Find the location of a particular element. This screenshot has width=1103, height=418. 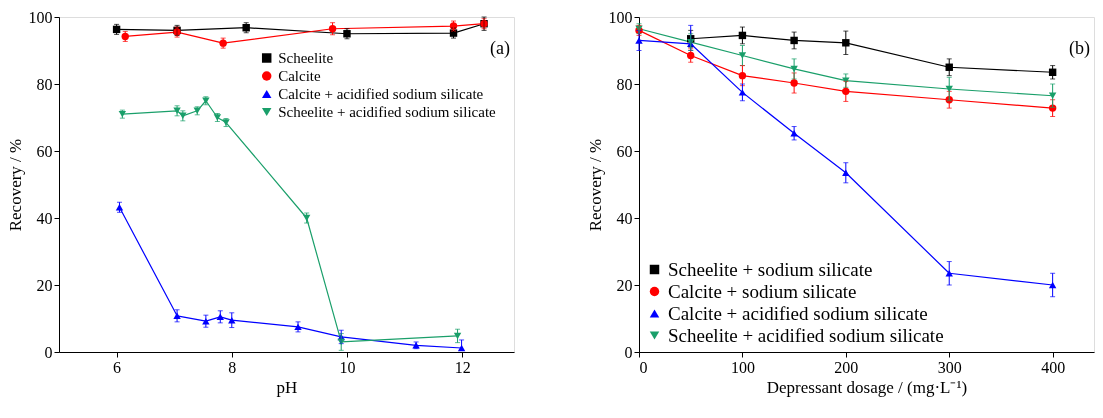

x-tick-label: 300 is located at coordinates (949, 367).